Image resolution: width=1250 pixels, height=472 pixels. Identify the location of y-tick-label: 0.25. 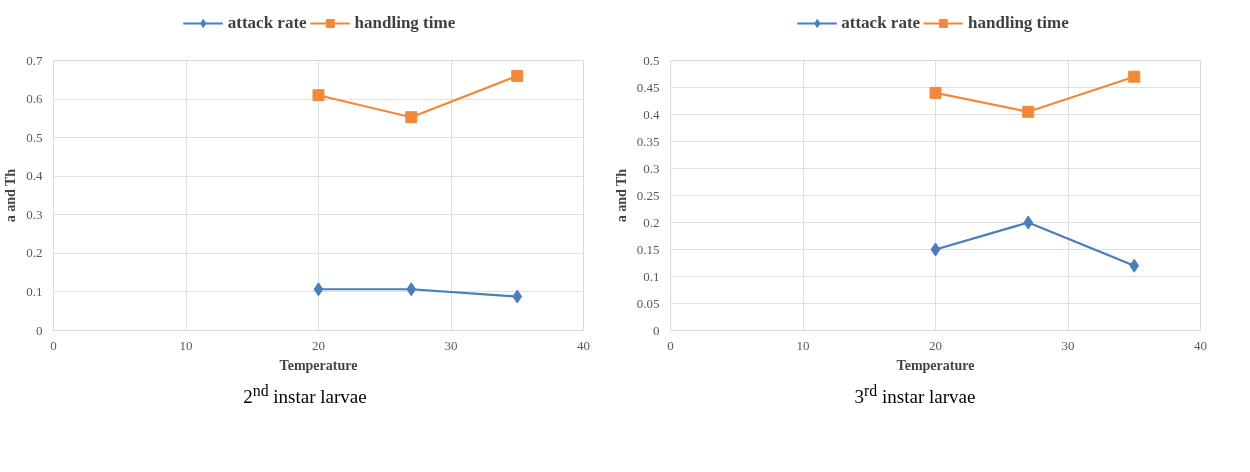
(648, 195).